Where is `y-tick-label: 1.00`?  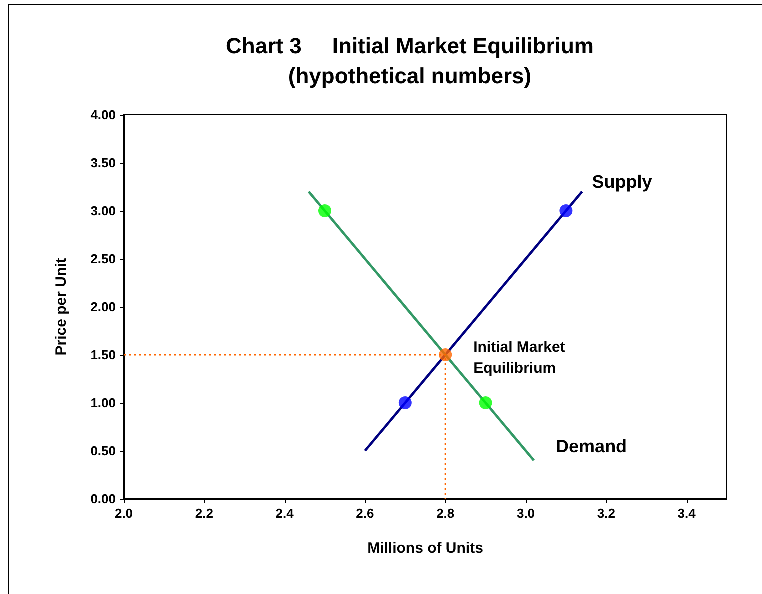 y-tick-label: 1.00 is located at coordinates (103, 403).